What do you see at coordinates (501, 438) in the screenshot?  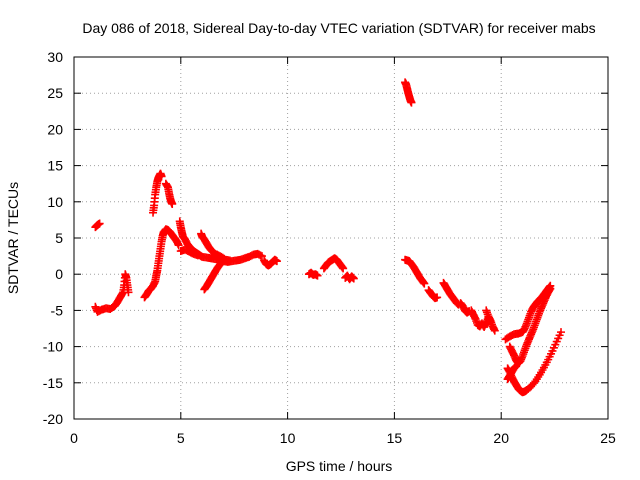 I see `x-tick-label: 20` at bounding box center [501, 438].